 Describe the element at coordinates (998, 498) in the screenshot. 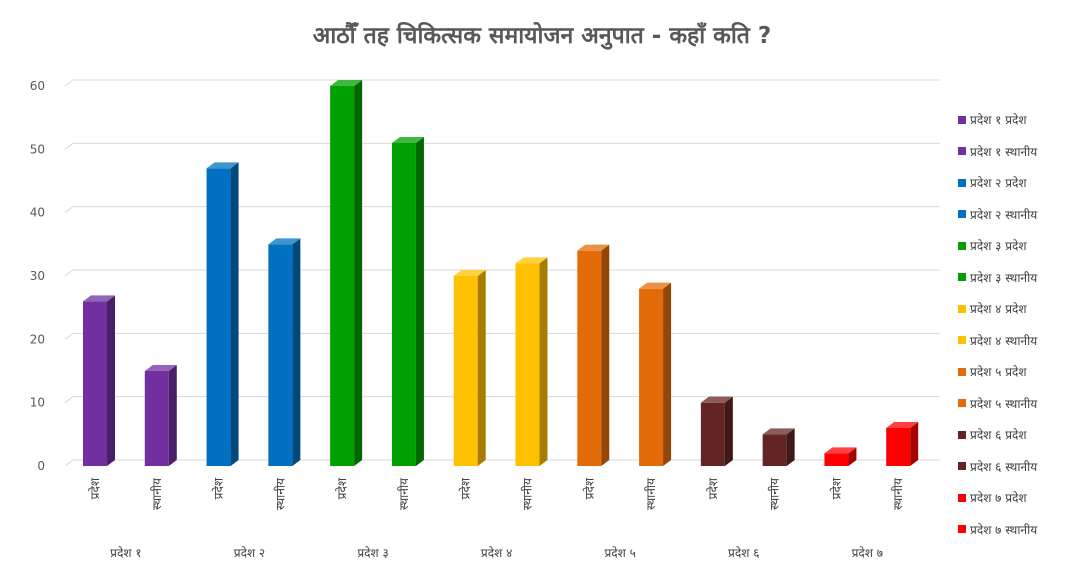

I see `legend-label: प्रदेश ७ प्रदेश` at that location.